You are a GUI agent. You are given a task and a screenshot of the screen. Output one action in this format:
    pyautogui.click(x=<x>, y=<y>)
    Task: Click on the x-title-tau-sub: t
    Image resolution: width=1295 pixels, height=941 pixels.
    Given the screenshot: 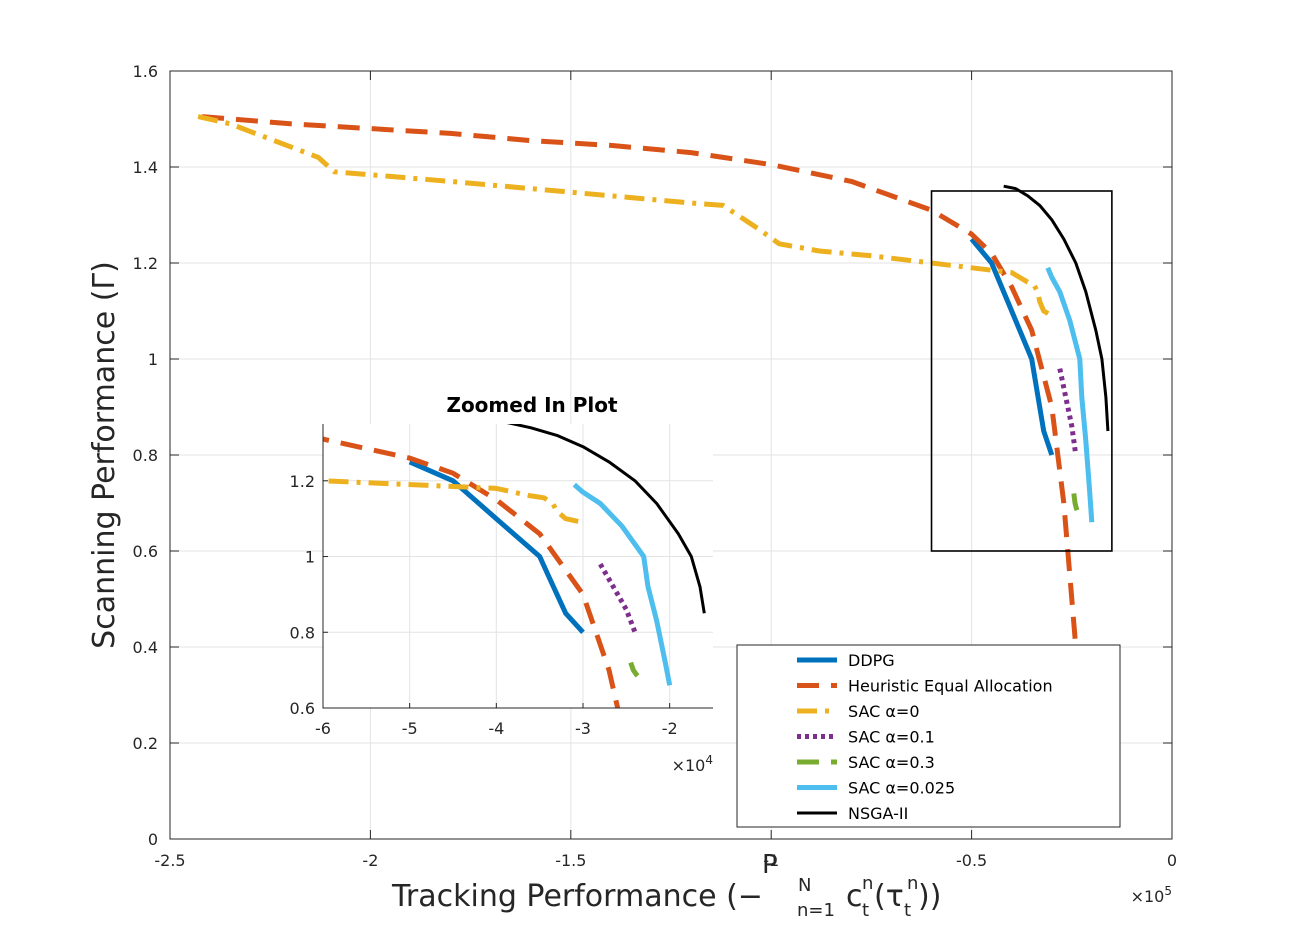 What is the action you would take?
    pyautogui.click(x=907, y=910)
    